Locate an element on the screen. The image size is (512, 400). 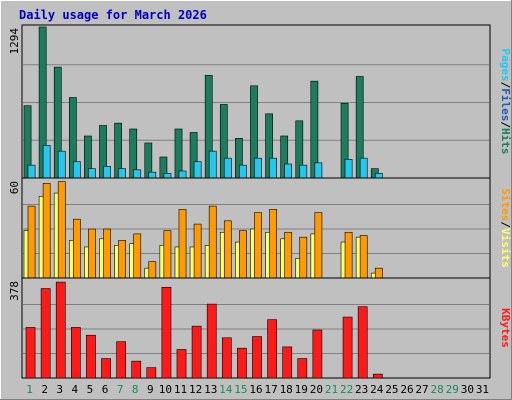
day-label: 1 is located at coordinates (29, 389).